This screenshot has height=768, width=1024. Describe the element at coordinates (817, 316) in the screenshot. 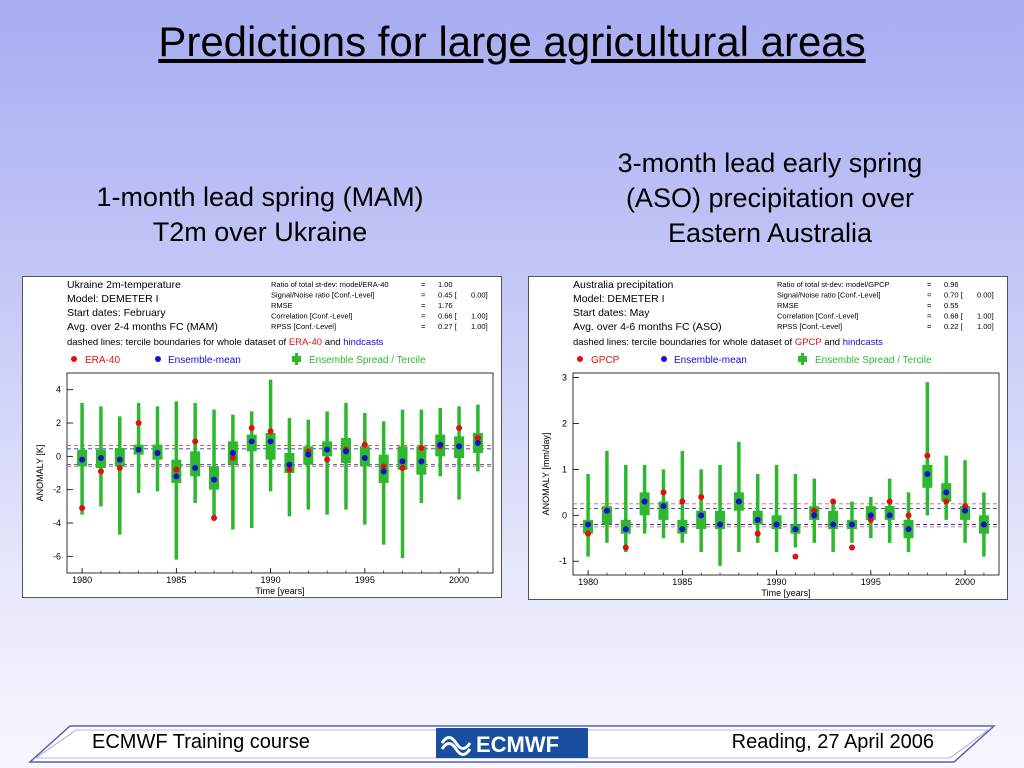

I see `stat-label: Correlation [Conf.-Level]` at that location.